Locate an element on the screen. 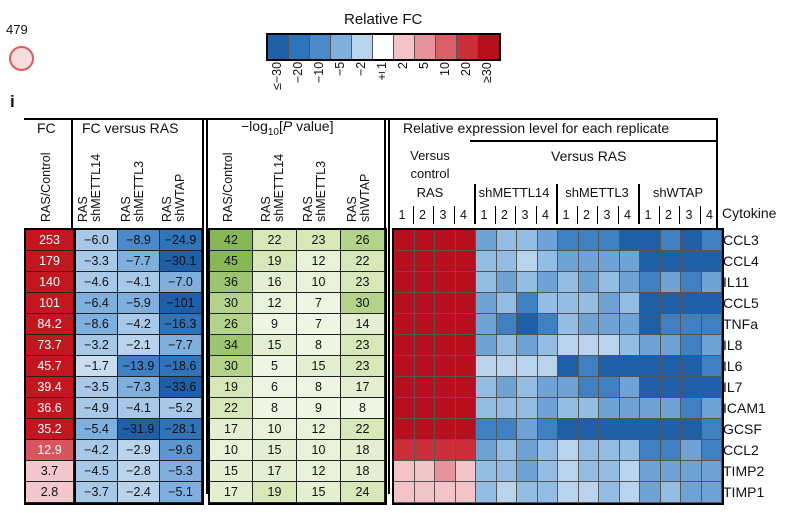 This screenshot has width=800, height=513. legend-swatch is located at coordinates (299, 47).